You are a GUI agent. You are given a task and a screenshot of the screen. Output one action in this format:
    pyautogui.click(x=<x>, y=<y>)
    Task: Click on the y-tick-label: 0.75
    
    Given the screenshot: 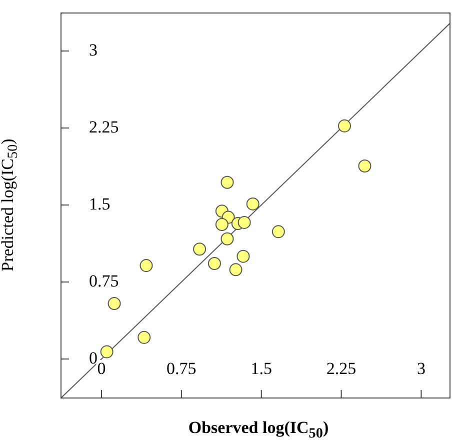 What is the action you would take?
    pyautogui.click(x=104, y=280)
    